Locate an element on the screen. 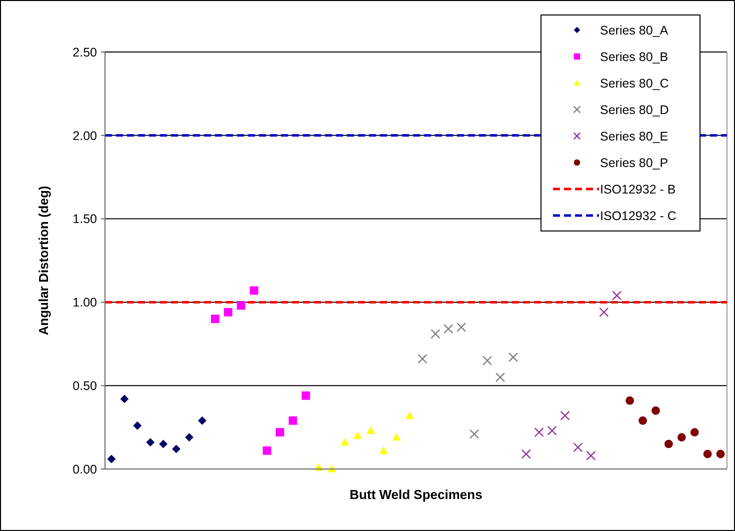 This screenshot has height=531, width=735. legend-label: Series 80_D is located at coordinates (634, 109).